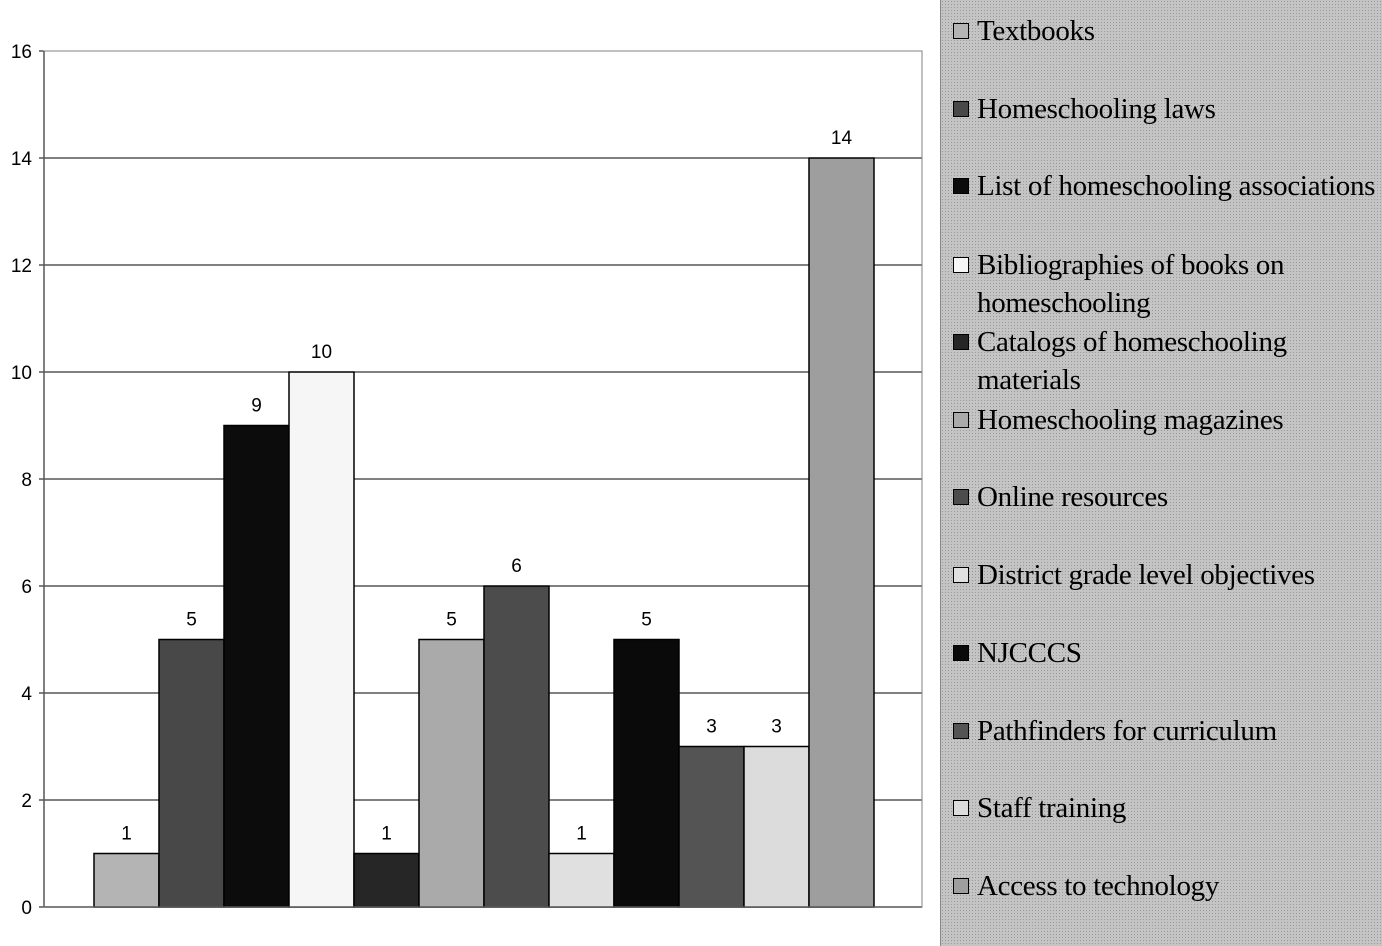  What do you see at coordinates (1036, 31) in the screenshot?
I see `legend-label: Textbooks` at bounding box center [1036, 31].